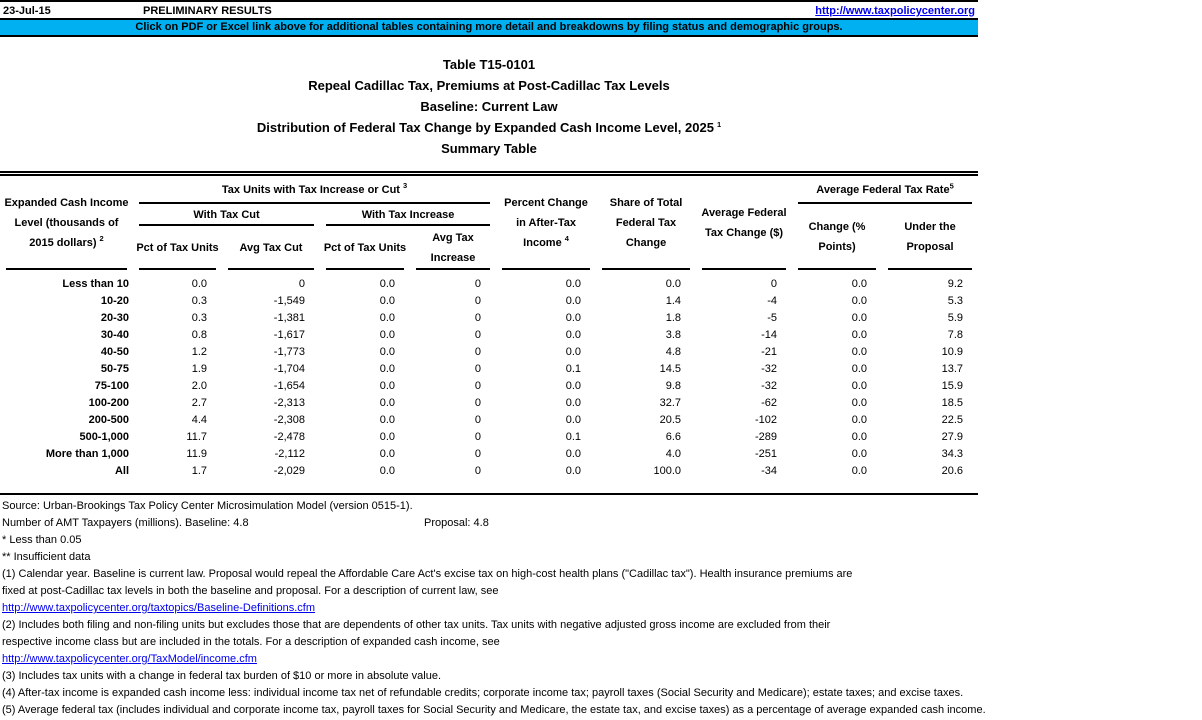 The image size is (1202, 720). I want to click on table-row: 10-20 0.3 -1,549 0.0 0 0.0 1.4 -4 0.0 5.3, so click(489, 301).